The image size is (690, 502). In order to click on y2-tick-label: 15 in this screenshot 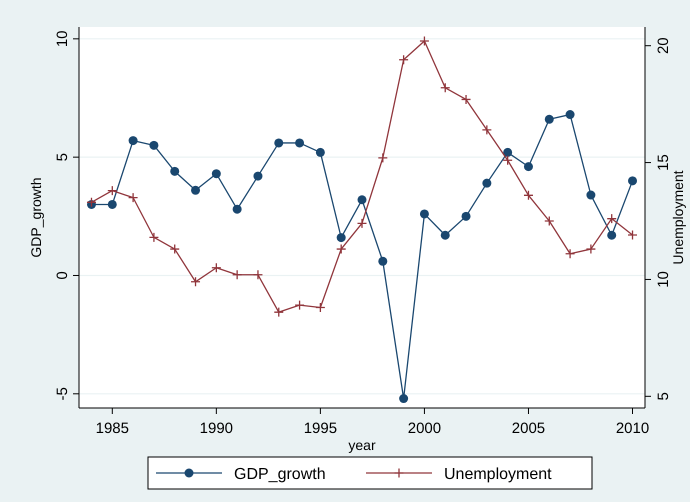, I will do `click(663, 162)`.